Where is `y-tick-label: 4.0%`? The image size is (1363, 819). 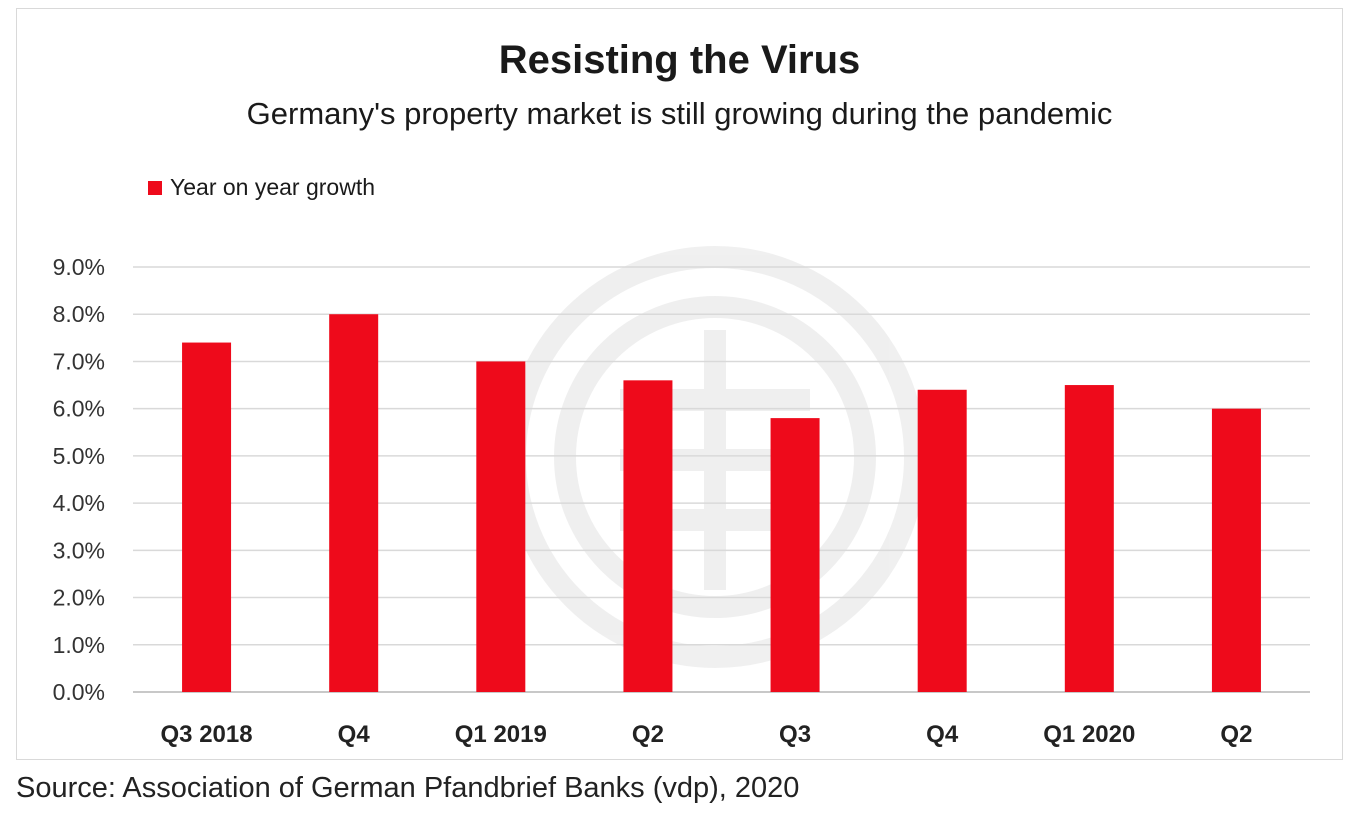
y-tick-label: 4.0% is located at coordinates (79, 503).